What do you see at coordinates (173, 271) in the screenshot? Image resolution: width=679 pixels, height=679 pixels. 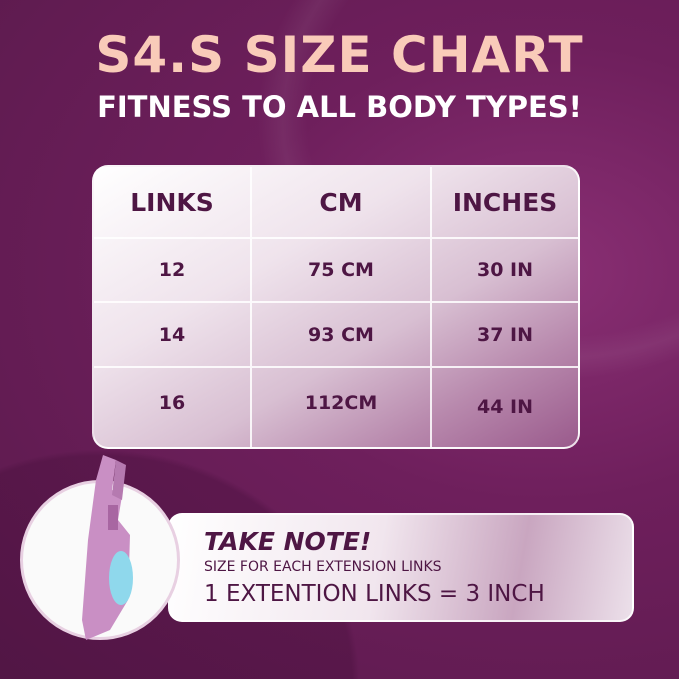 I see `table-cell-links: 12` at bounding box center [173, 271].